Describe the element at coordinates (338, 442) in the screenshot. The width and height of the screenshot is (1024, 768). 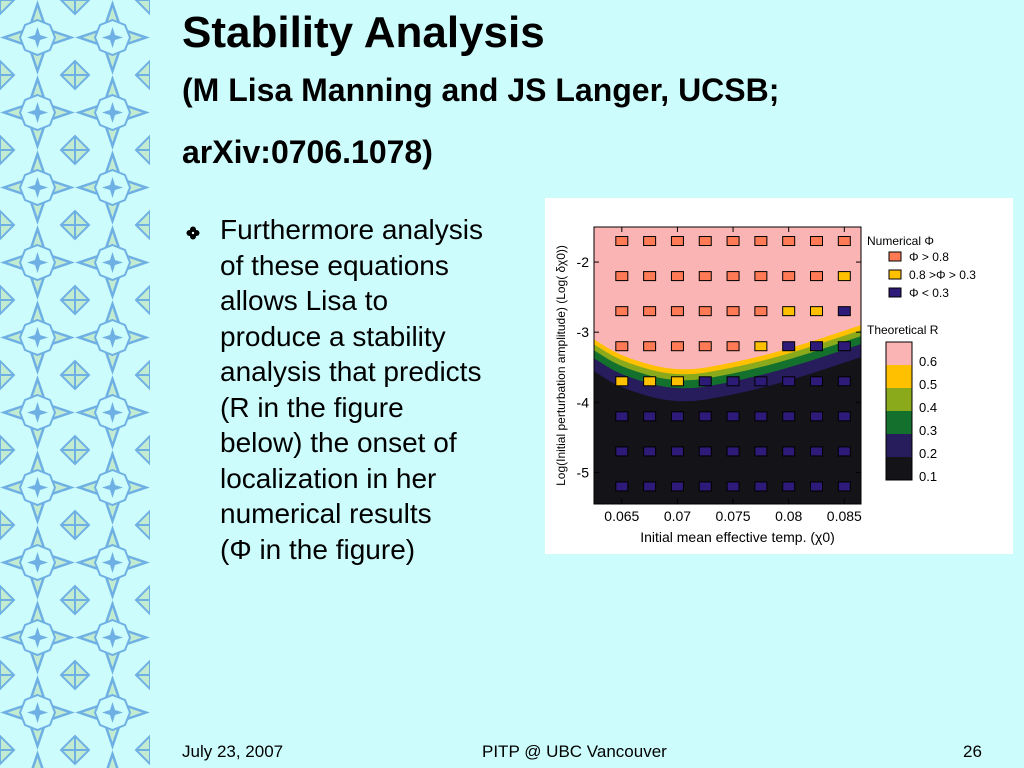
I see `bullet-line: below) the onset of` at that location.